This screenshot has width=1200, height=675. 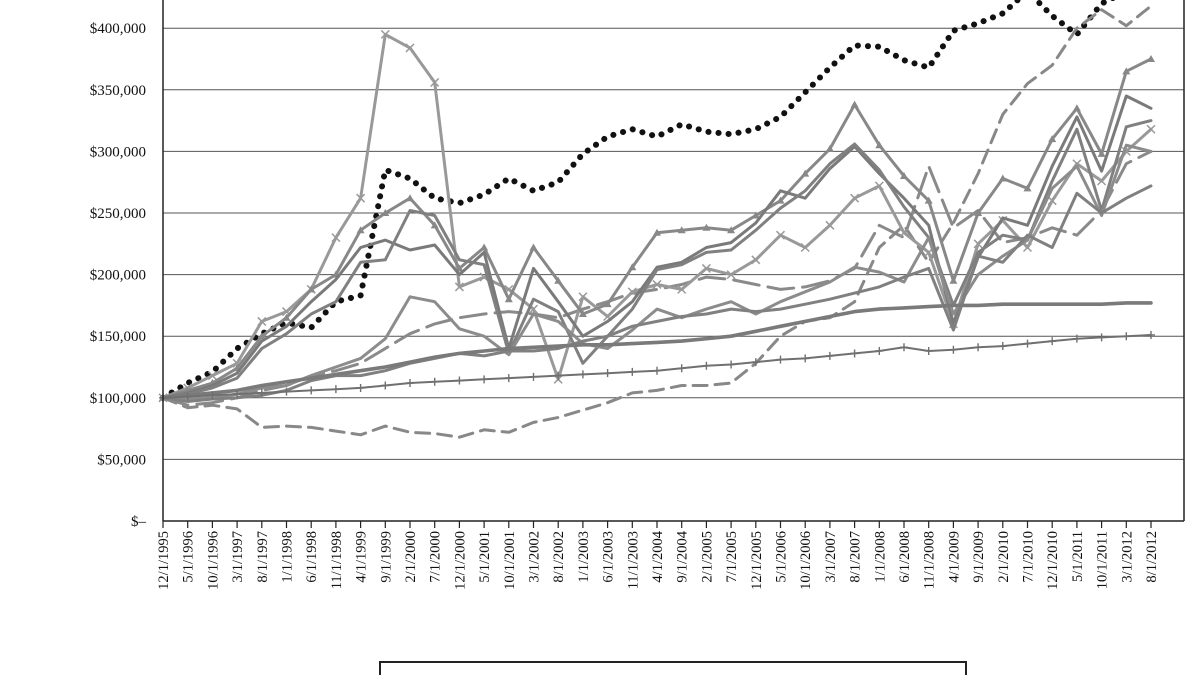 What do you see at coordinates (312, 557) in the screenshot?
I see `x-tick-label: 6/1/1998` at bounding box center [312, 557].